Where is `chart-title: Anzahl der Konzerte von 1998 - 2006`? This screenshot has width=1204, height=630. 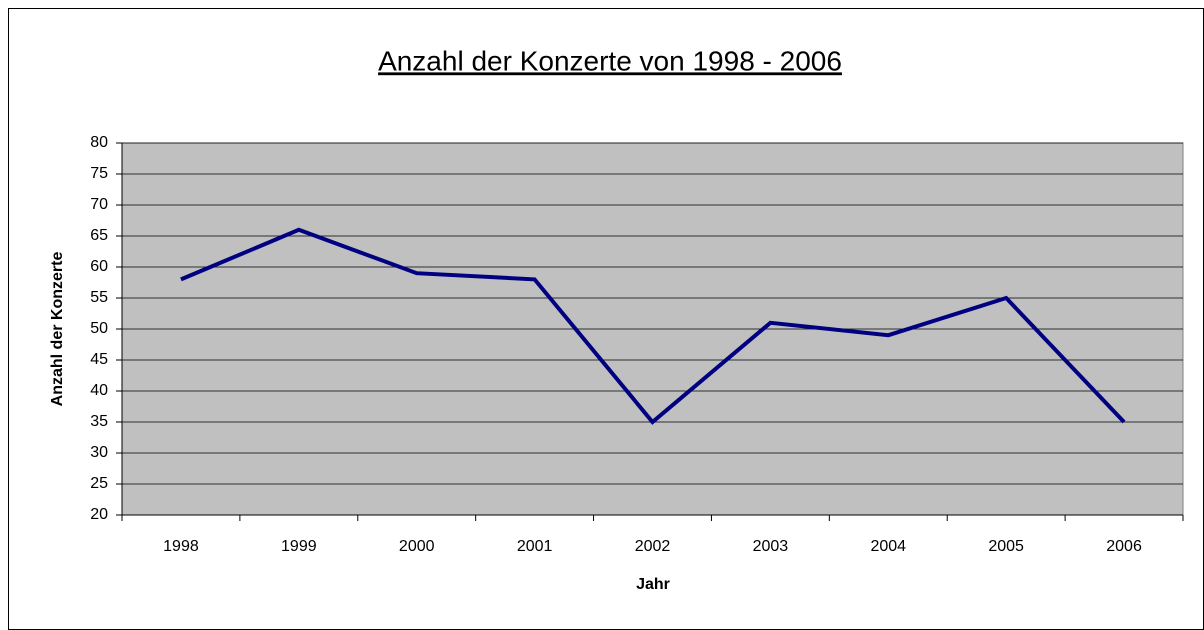 chart-title: Anzahl der Konzerte von 1998 - 2006 is located at coordinates (610, 60).